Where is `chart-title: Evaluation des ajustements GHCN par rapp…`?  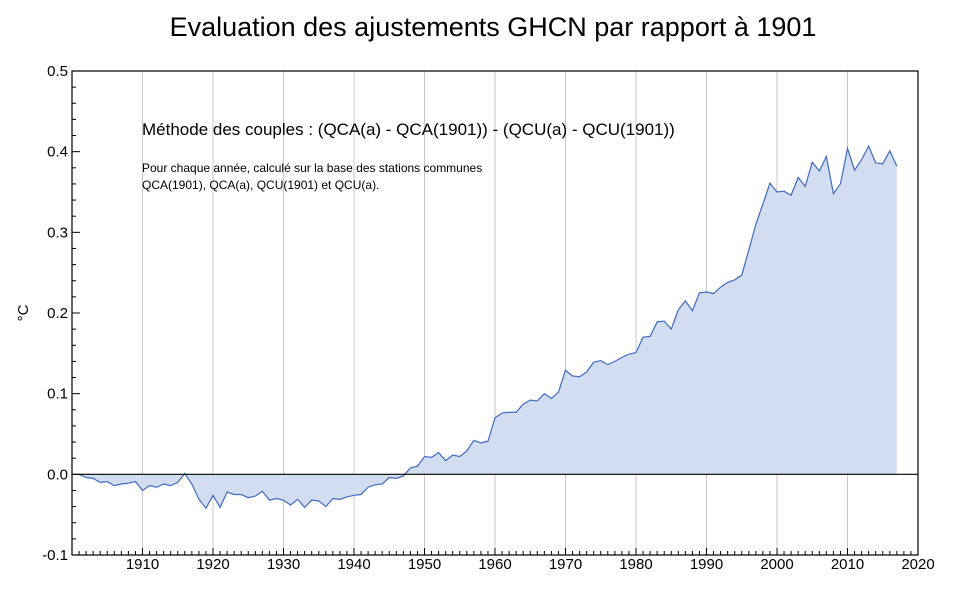
chart-title: Evaluation des ajustements GHCN par rapp… is located at coordinates (493, 27).